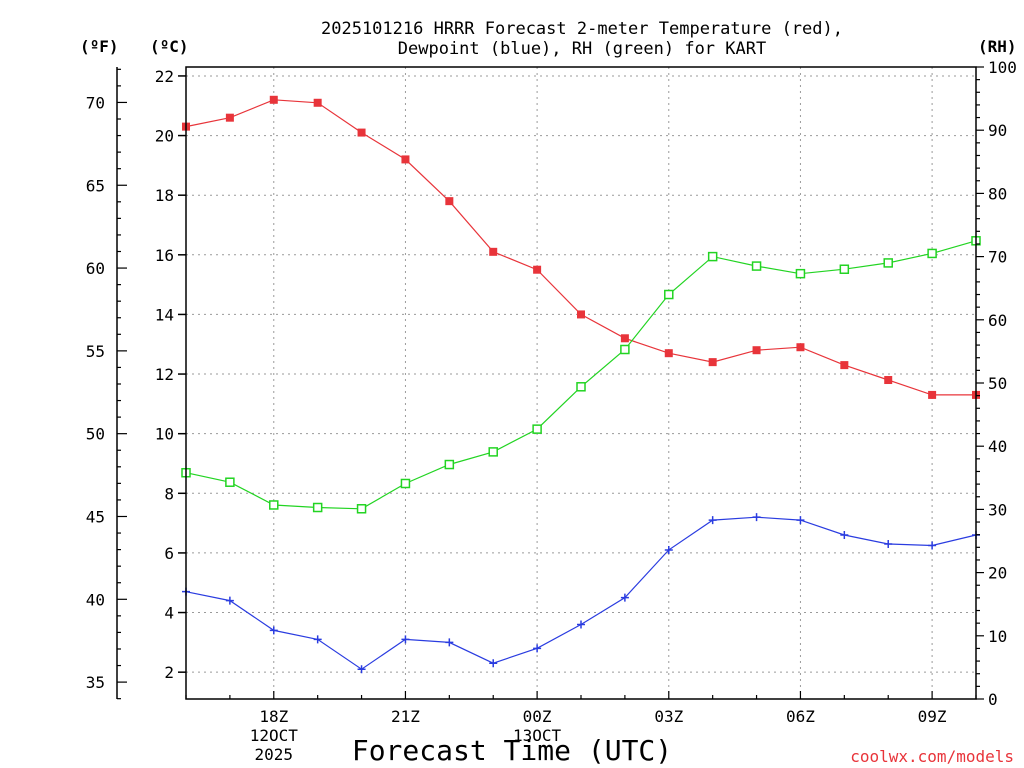 The width and height of the screenshot is (1024, 768). I want to click on rh-tick-label: 90, so click(997, 130).